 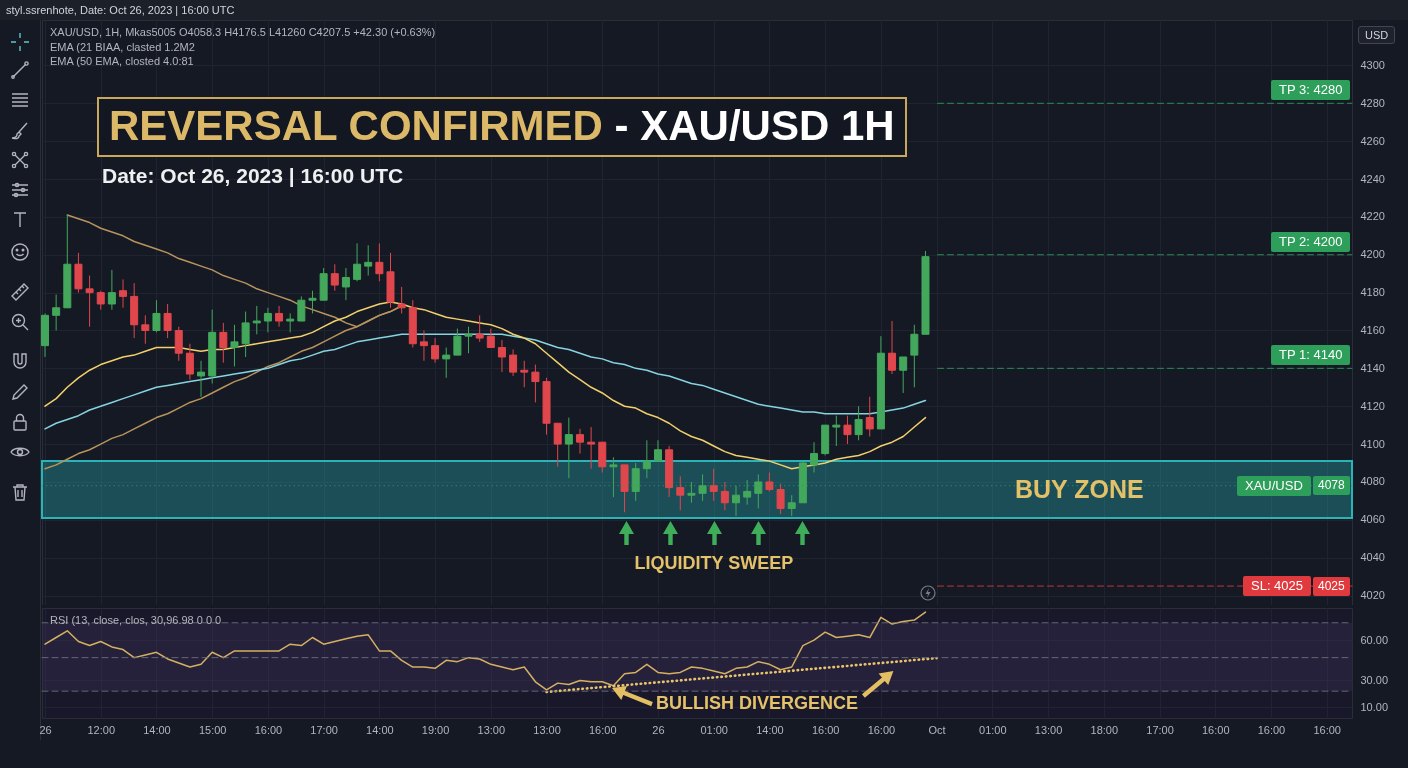 I want to click on y-tick-label: 4160, so click(x=1372, y=329).